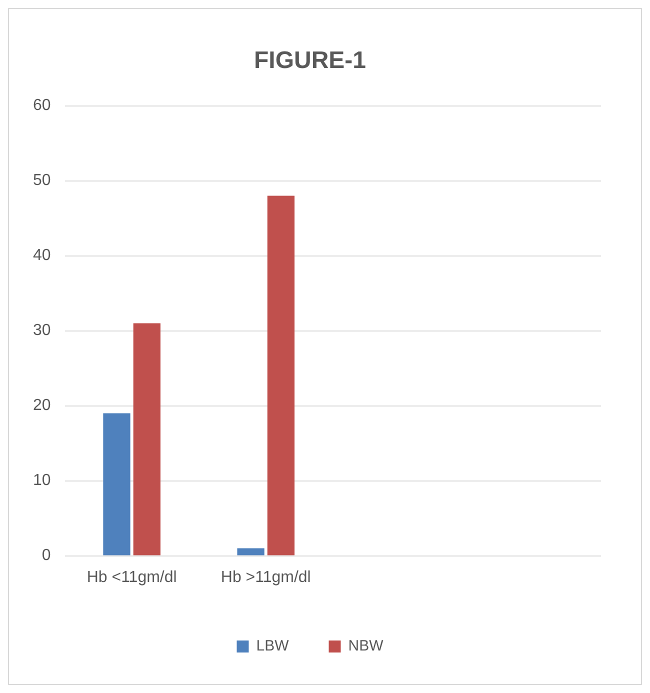 The height and width of the screenshot is (693, 650). Describe the element at coordinates (42, 331) in the screenshot. I see `y-tick-label: 30` at that location.